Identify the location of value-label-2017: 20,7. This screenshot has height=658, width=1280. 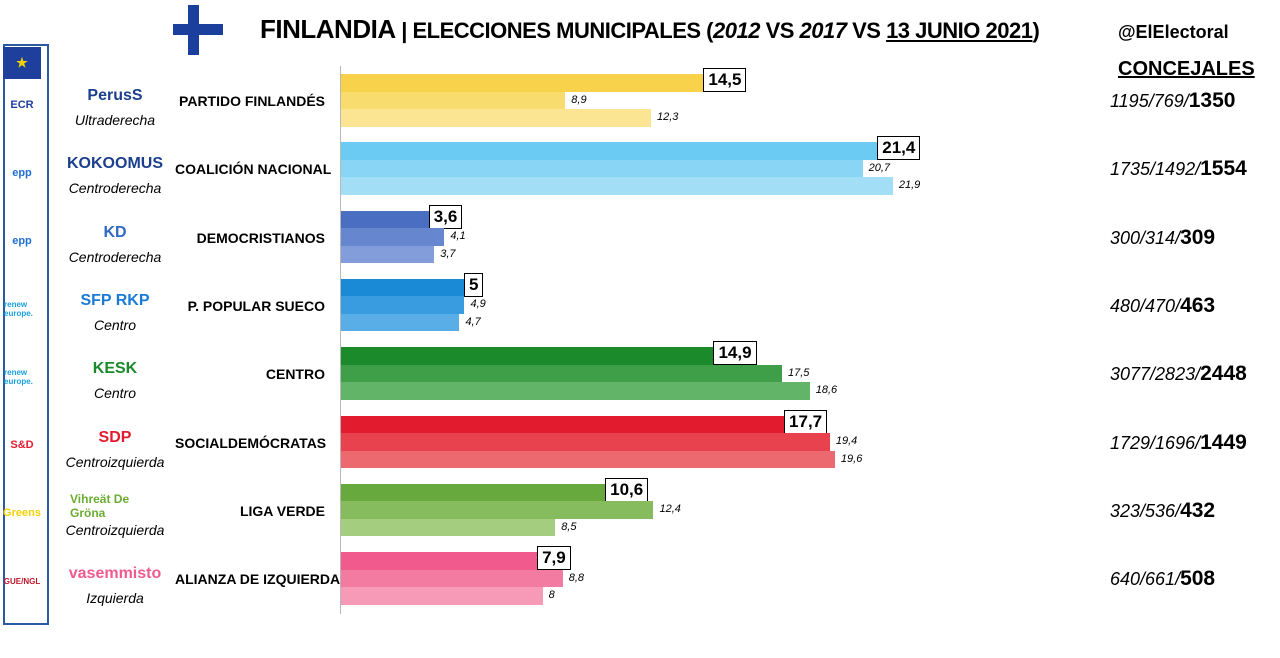
(879, 167).